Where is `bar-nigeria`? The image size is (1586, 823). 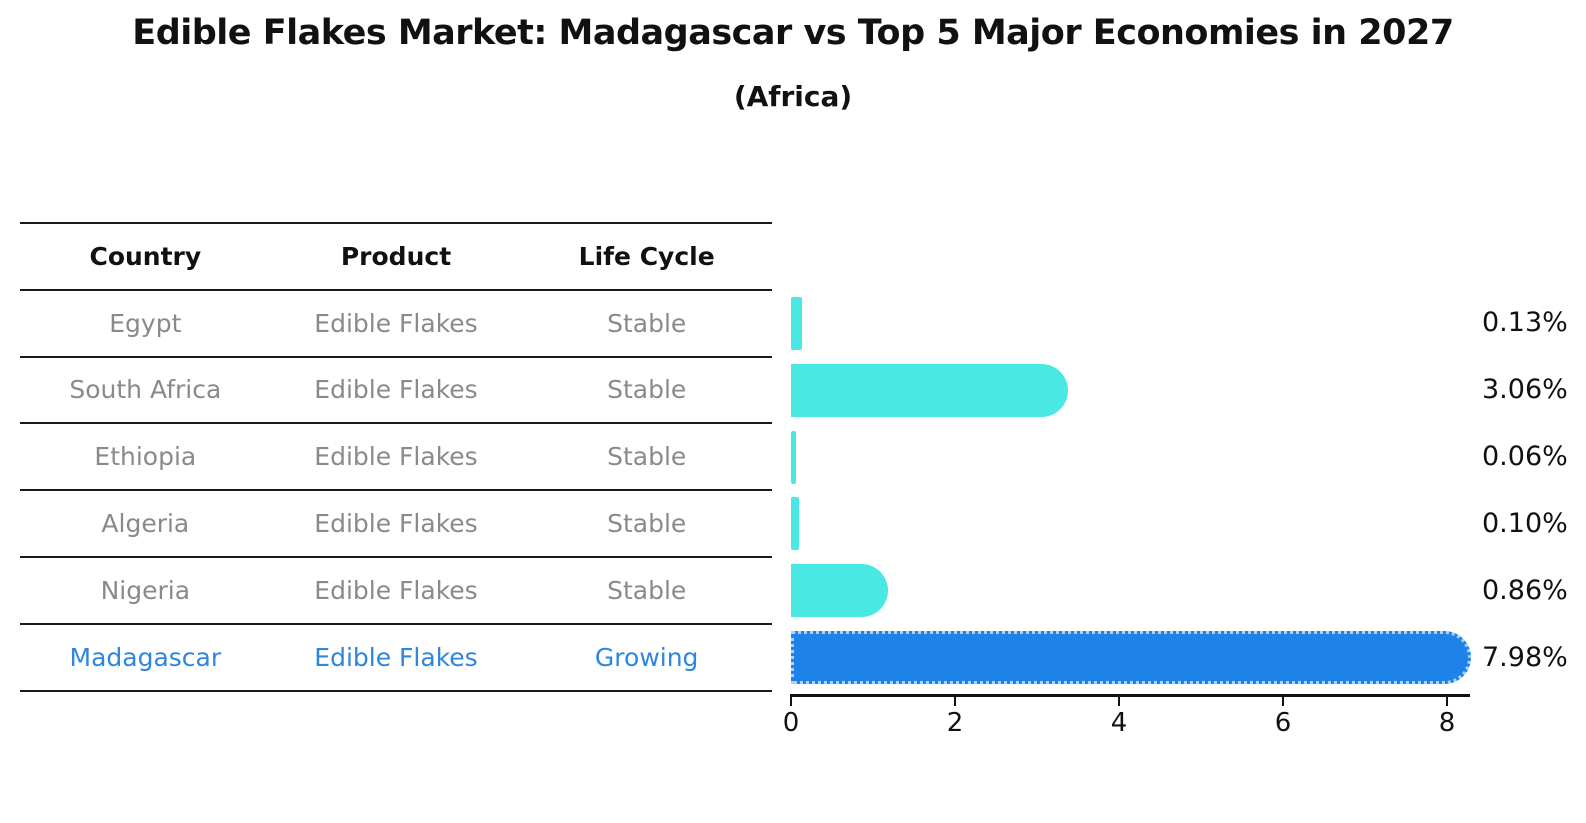
bar-nigeria is located at coordinates (839, 591).